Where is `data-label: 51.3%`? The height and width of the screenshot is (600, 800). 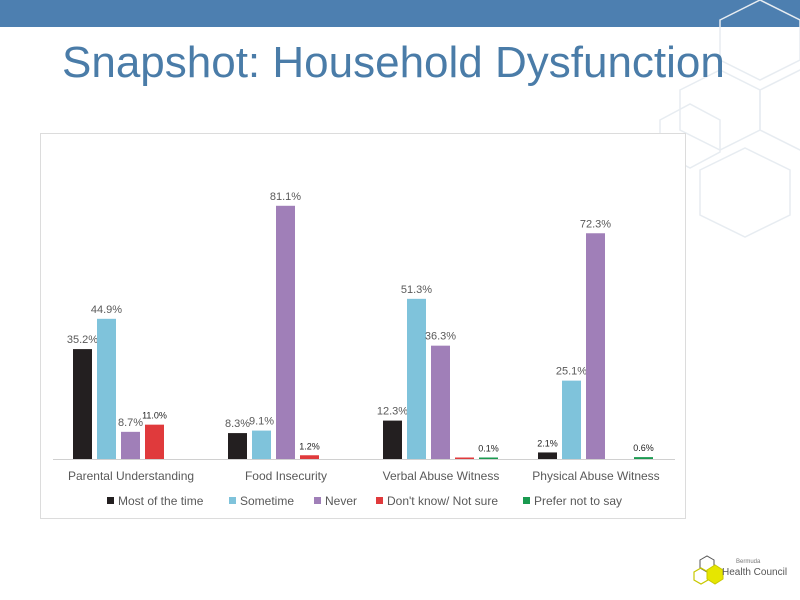 data-label: 51.3% is located at coordinates (416, 290).